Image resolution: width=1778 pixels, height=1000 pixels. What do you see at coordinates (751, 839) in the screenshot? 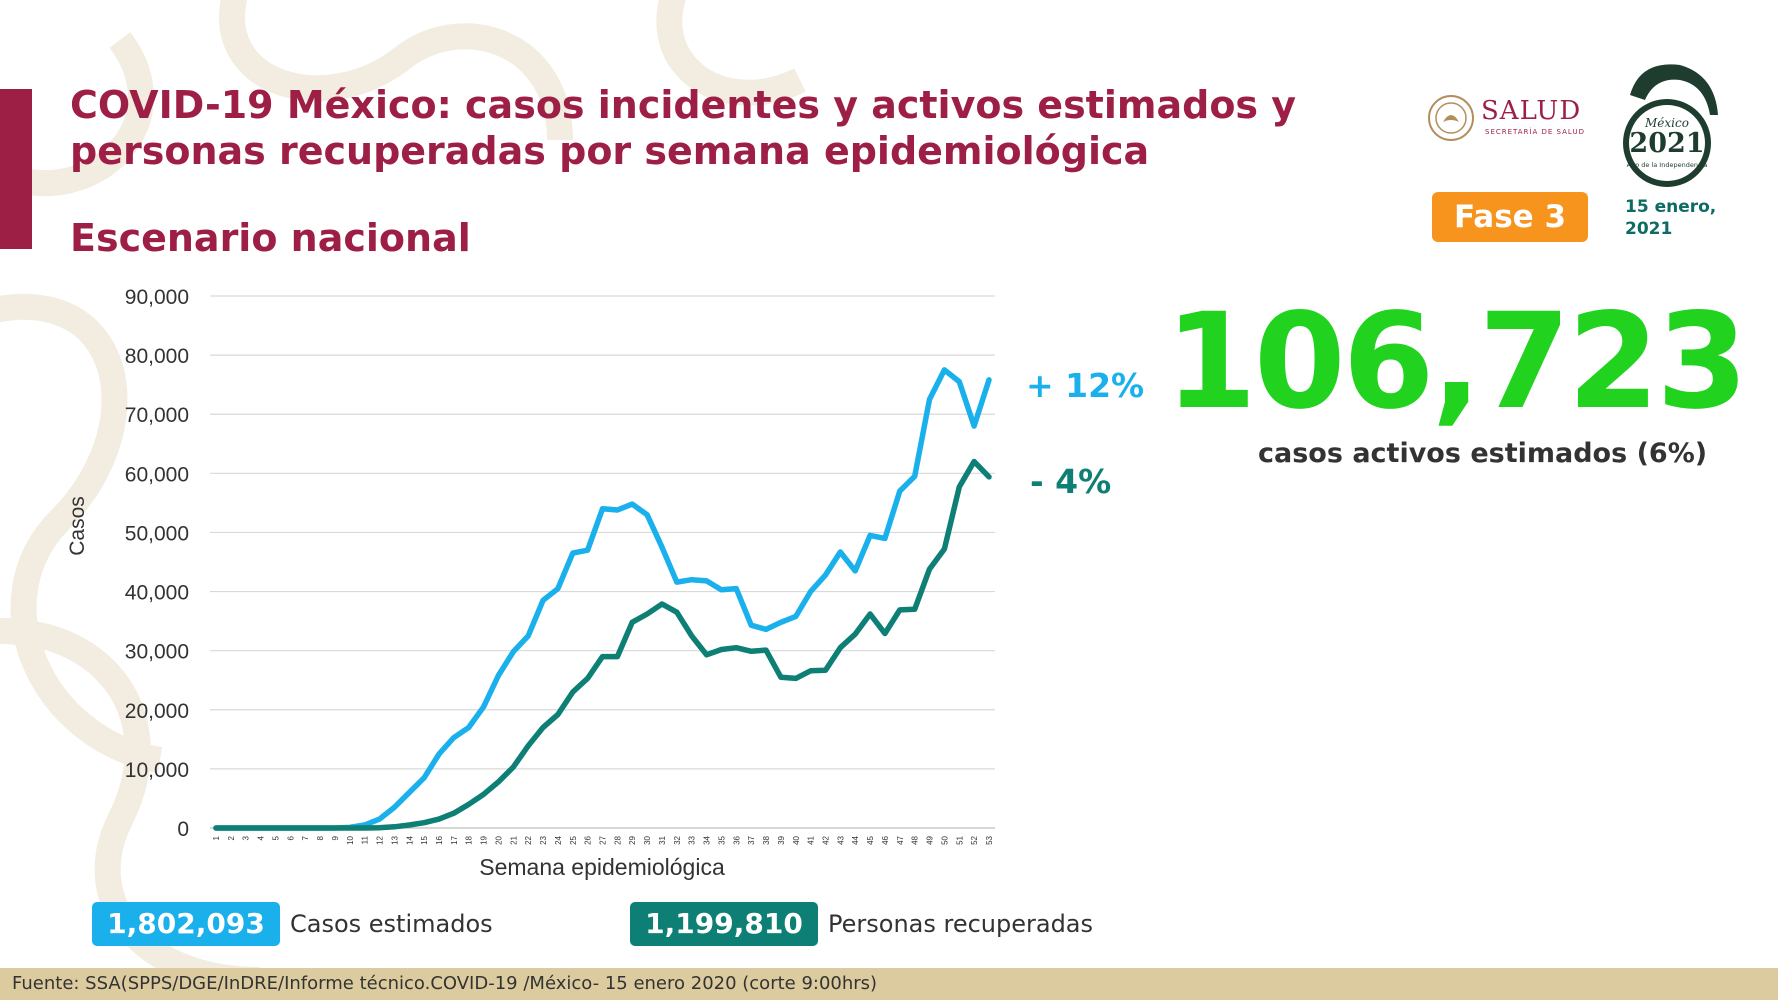
I see `x-tick-label: 37` at bounding box center [751, 839].